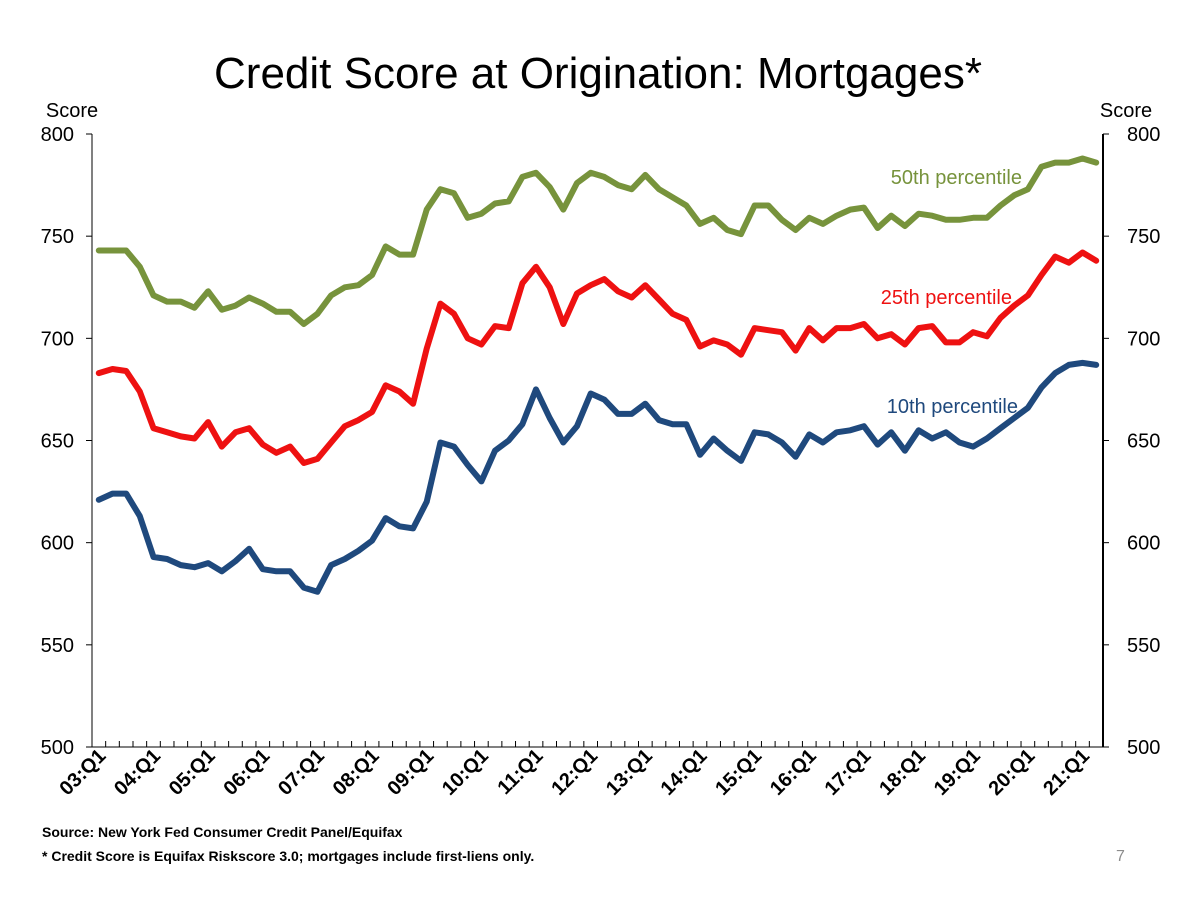 The width and height of the screenshot is (1200, 900). What do you see at coordinates (902, 772) in the screenshot?
I see `x-tick-label: 18:Q1` at bounding box center [902, 772].